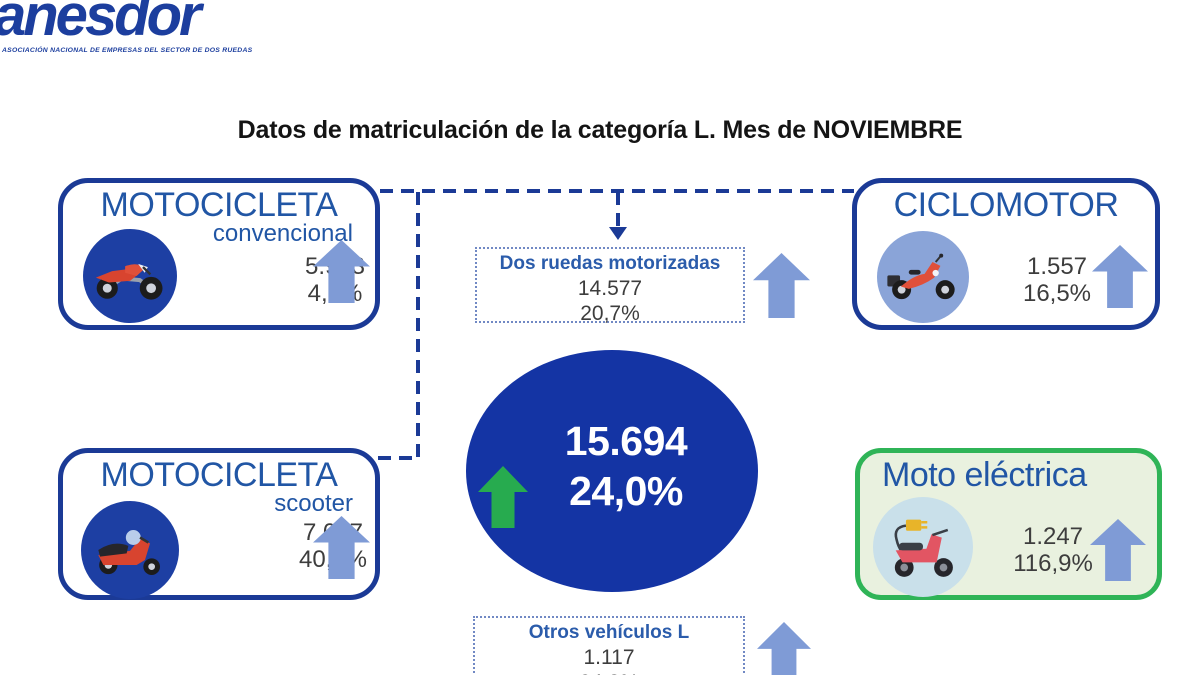 The image size is (1200, 675). What do you see at coordinates (313, 503) in the screenshot?
I see `card-subtitle: scooter` at bounding box center [313, 503].